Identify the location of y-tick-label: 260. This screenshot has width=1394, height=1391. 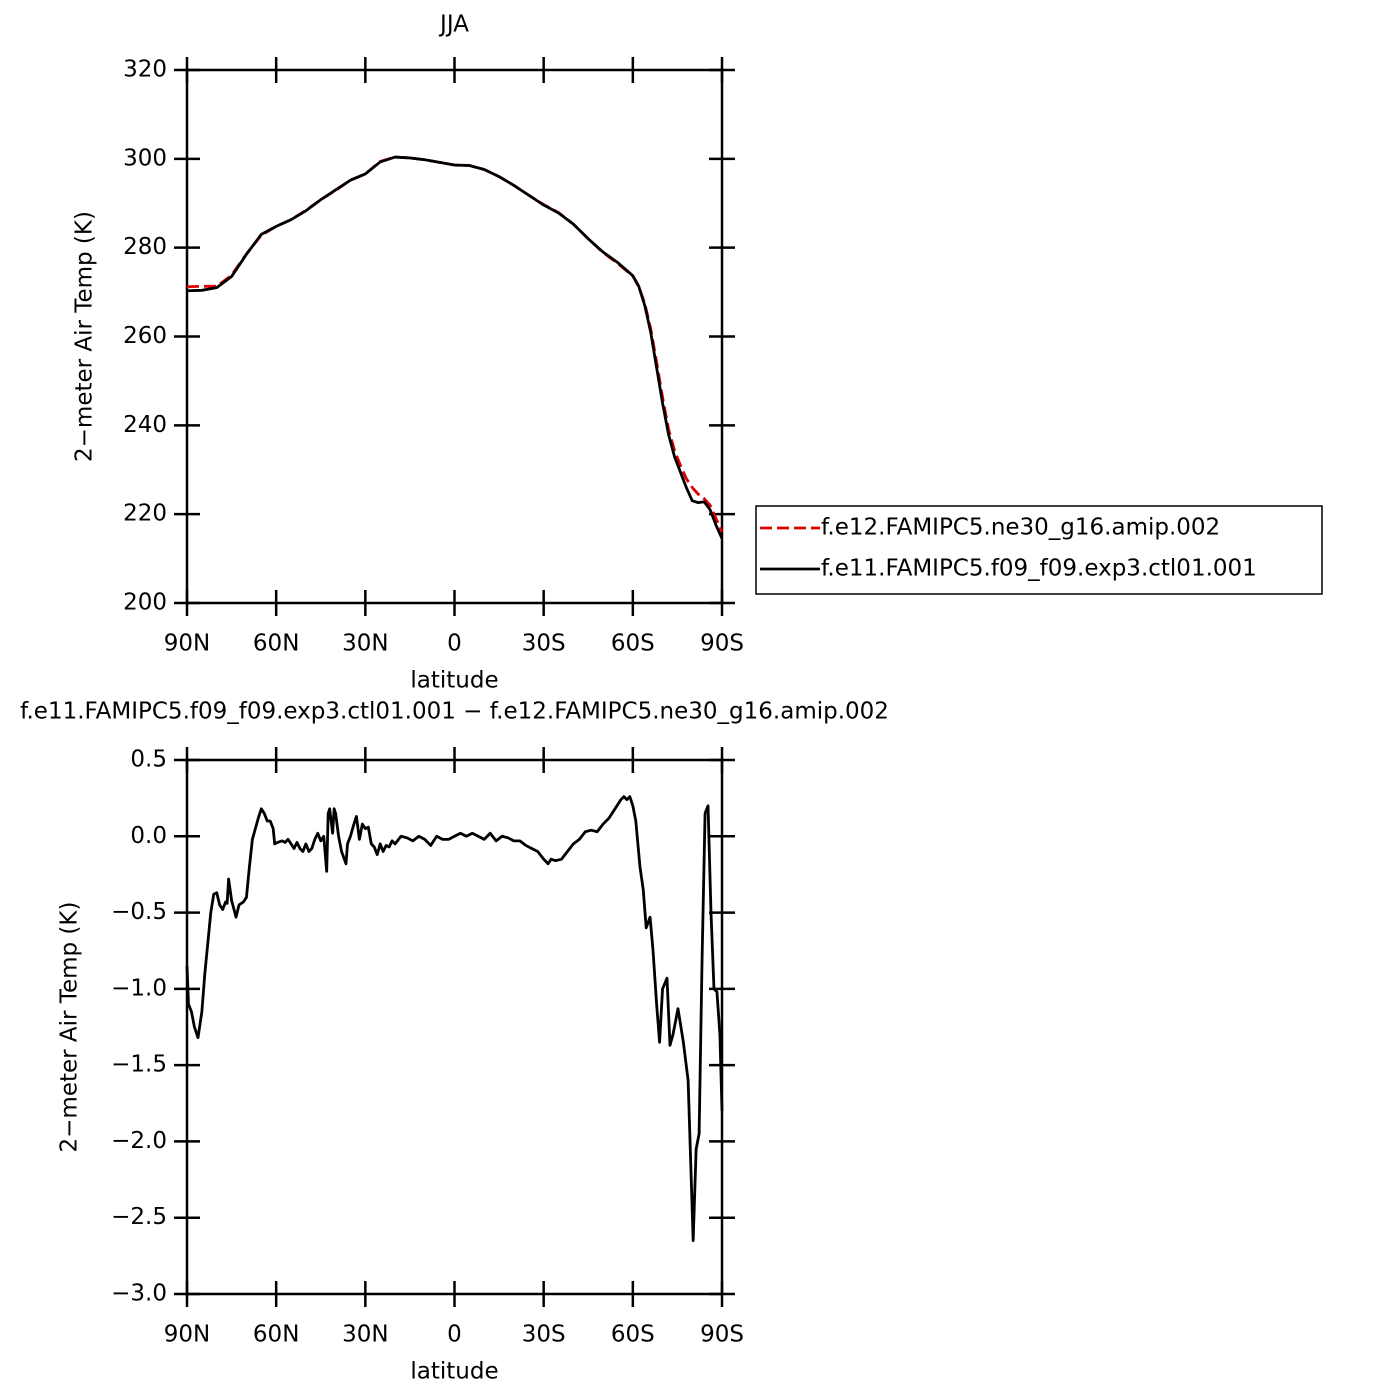
(145, 336).